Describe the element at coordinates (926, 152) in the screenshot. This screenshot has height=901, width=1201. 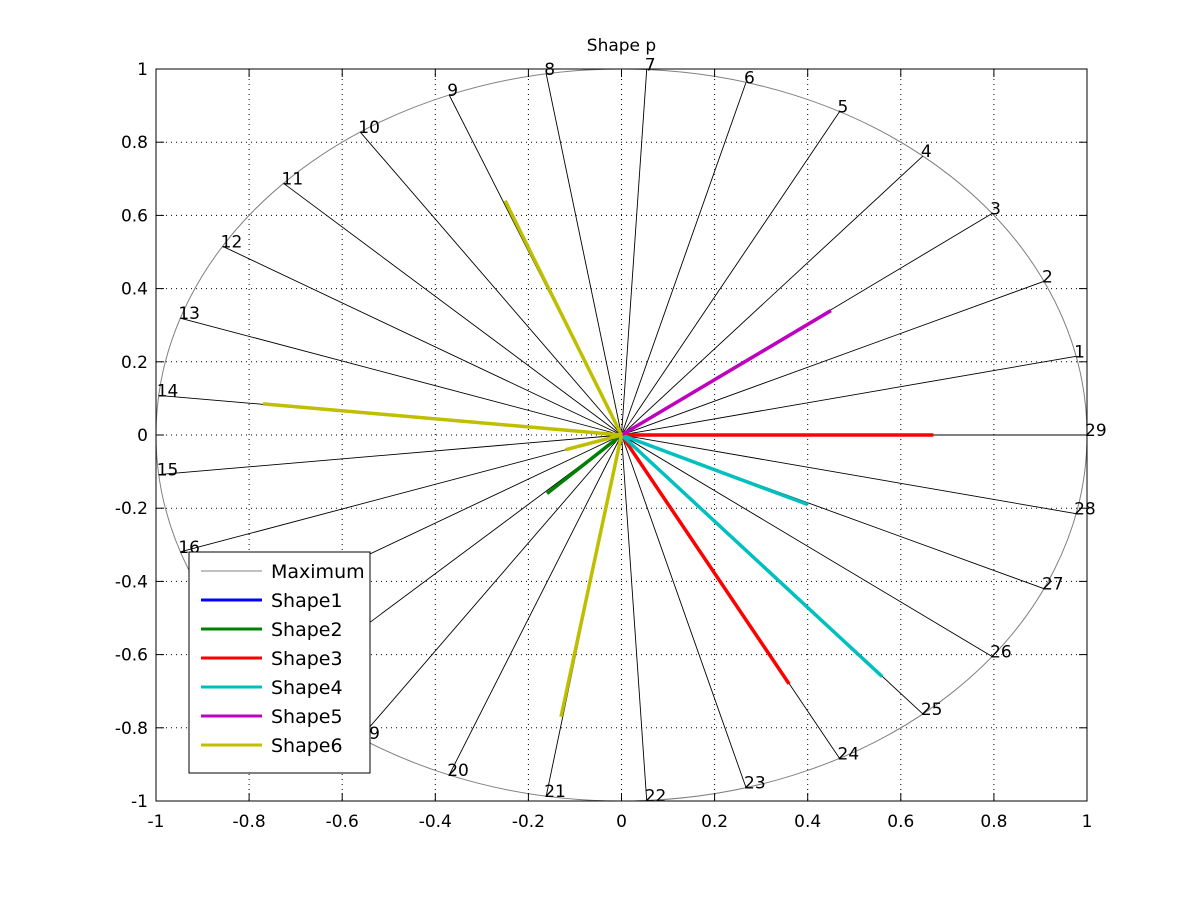
I see `spoke-label: 4` at that location.